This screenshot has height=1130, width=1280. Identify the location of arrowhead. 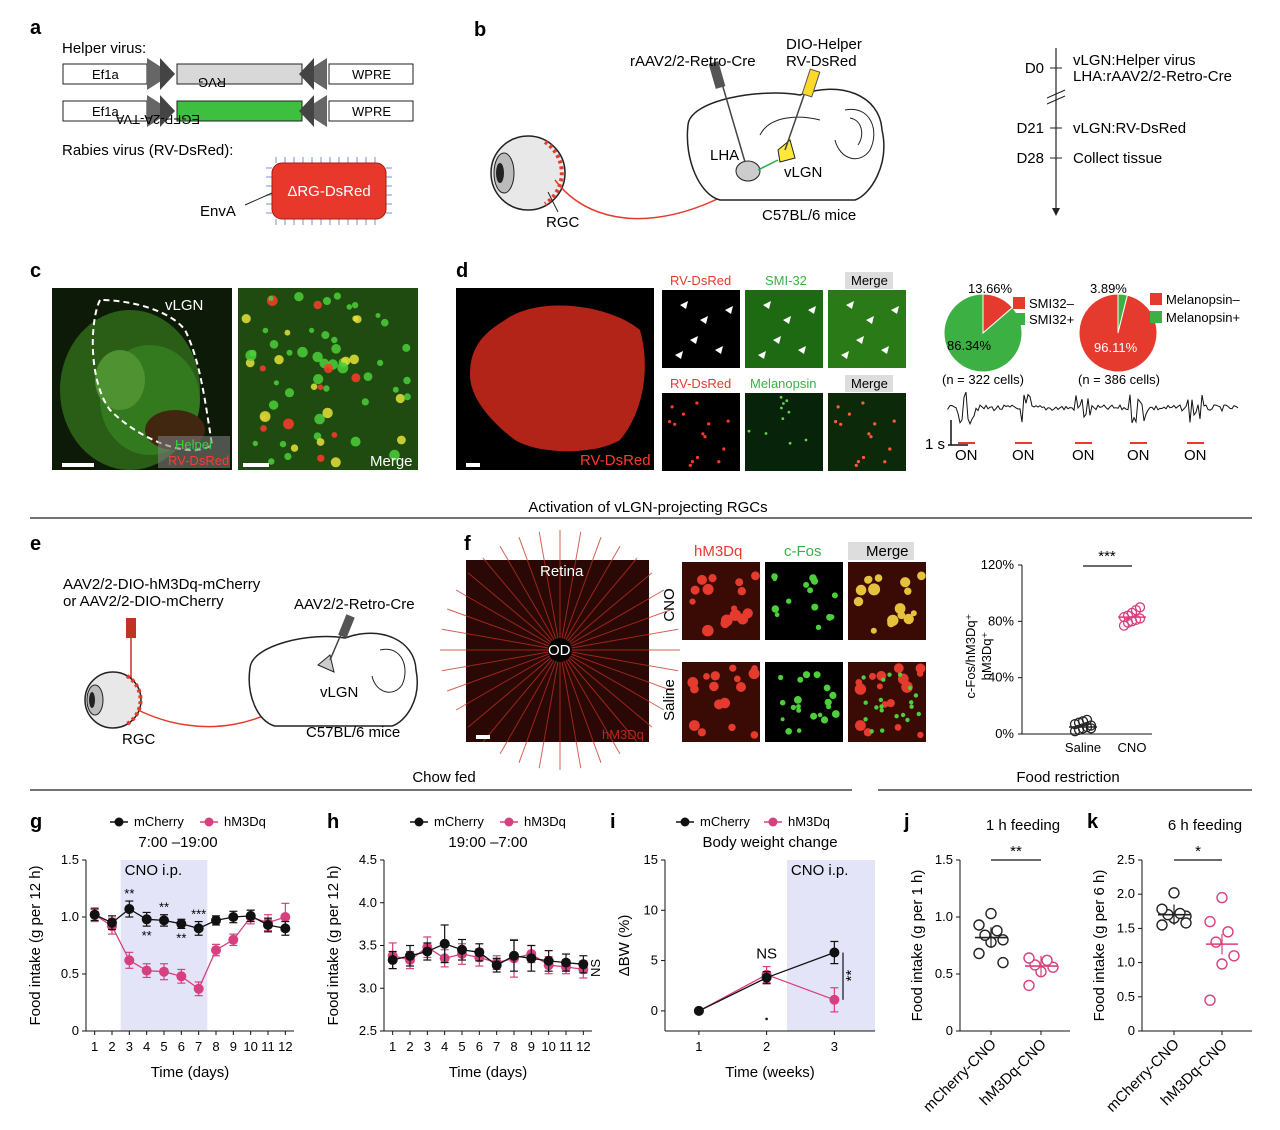
(802, 350).